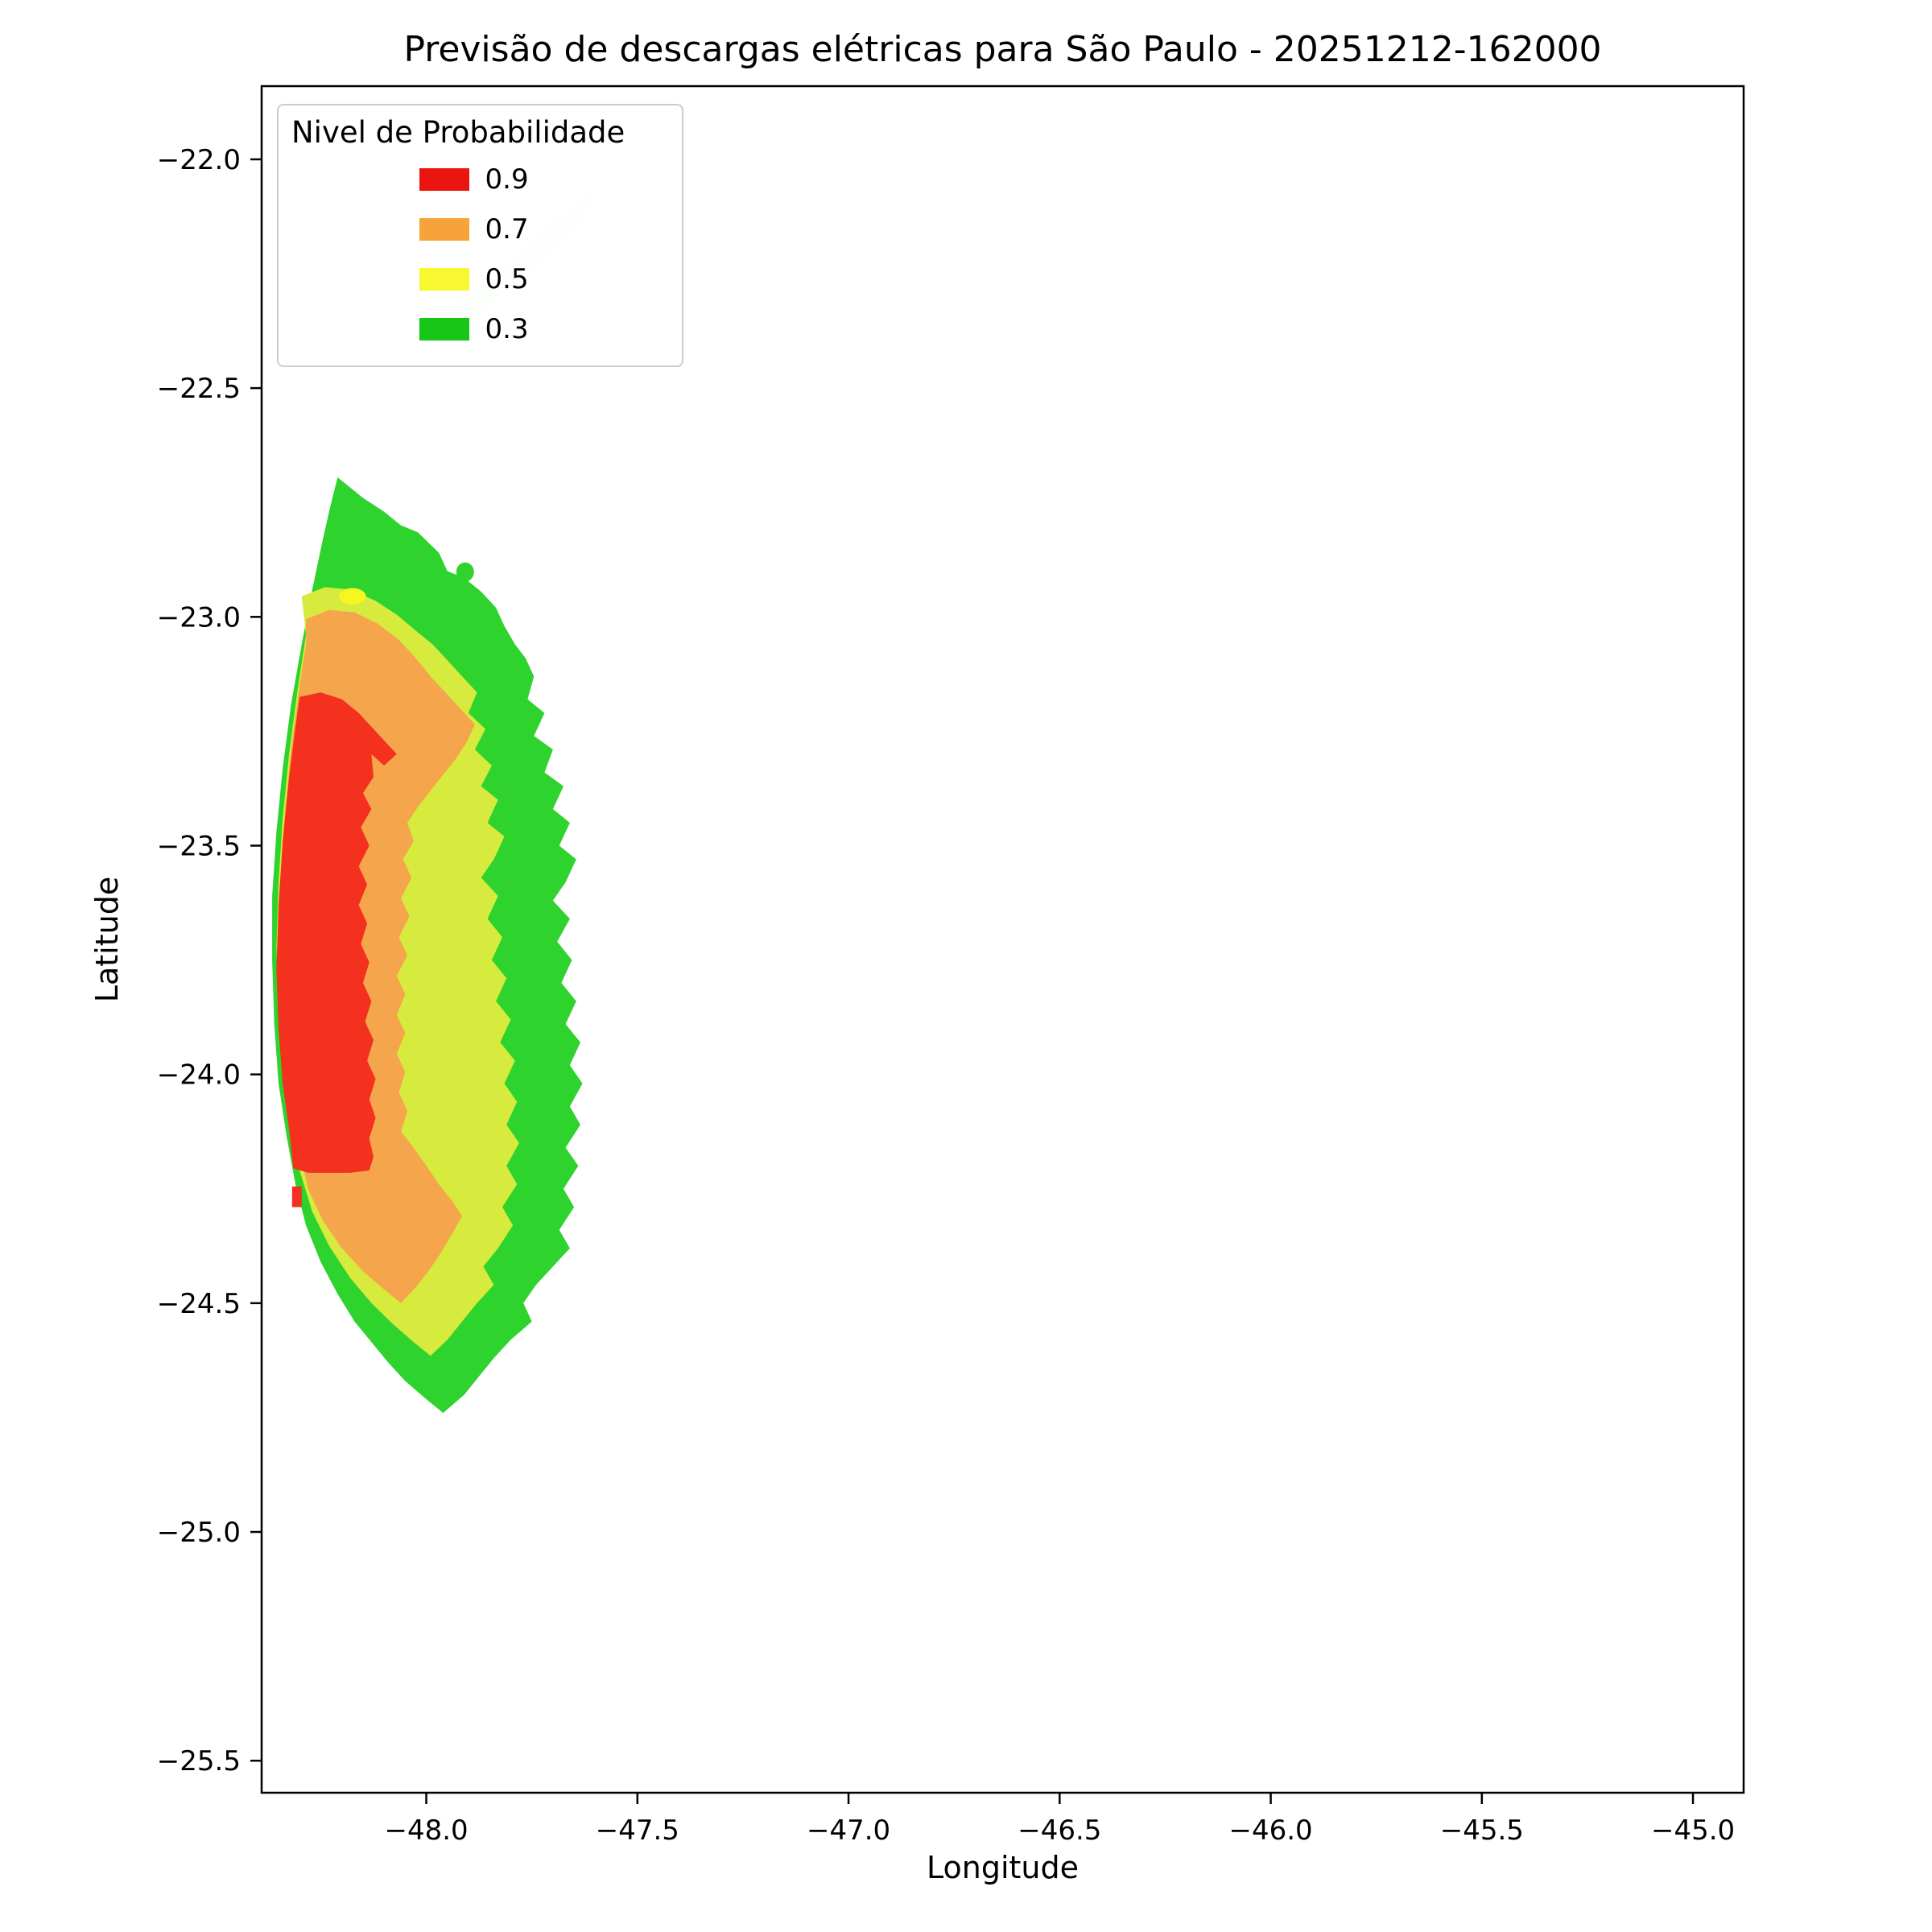 The height and width of the screenshot is (1932, 1932). I want to click on green-spot, so click(465, 572).